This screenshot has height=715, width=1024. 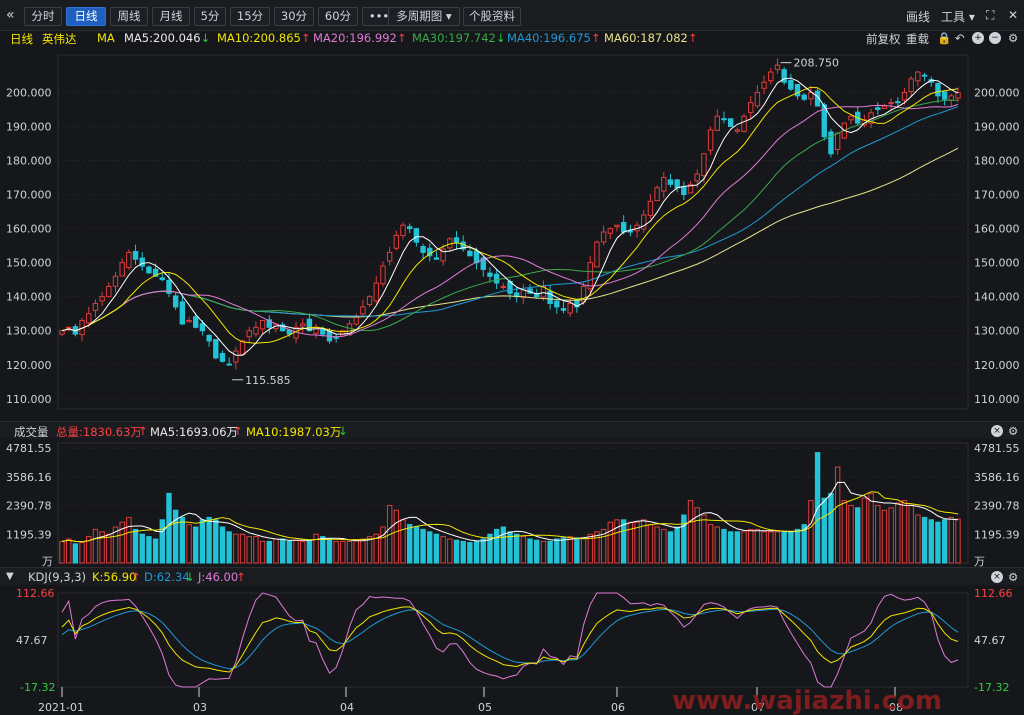 What do you see at coordinates (990, 15) in the screenshot?
I see `expand-icon: ⛶` at bounding box center [990, 15].